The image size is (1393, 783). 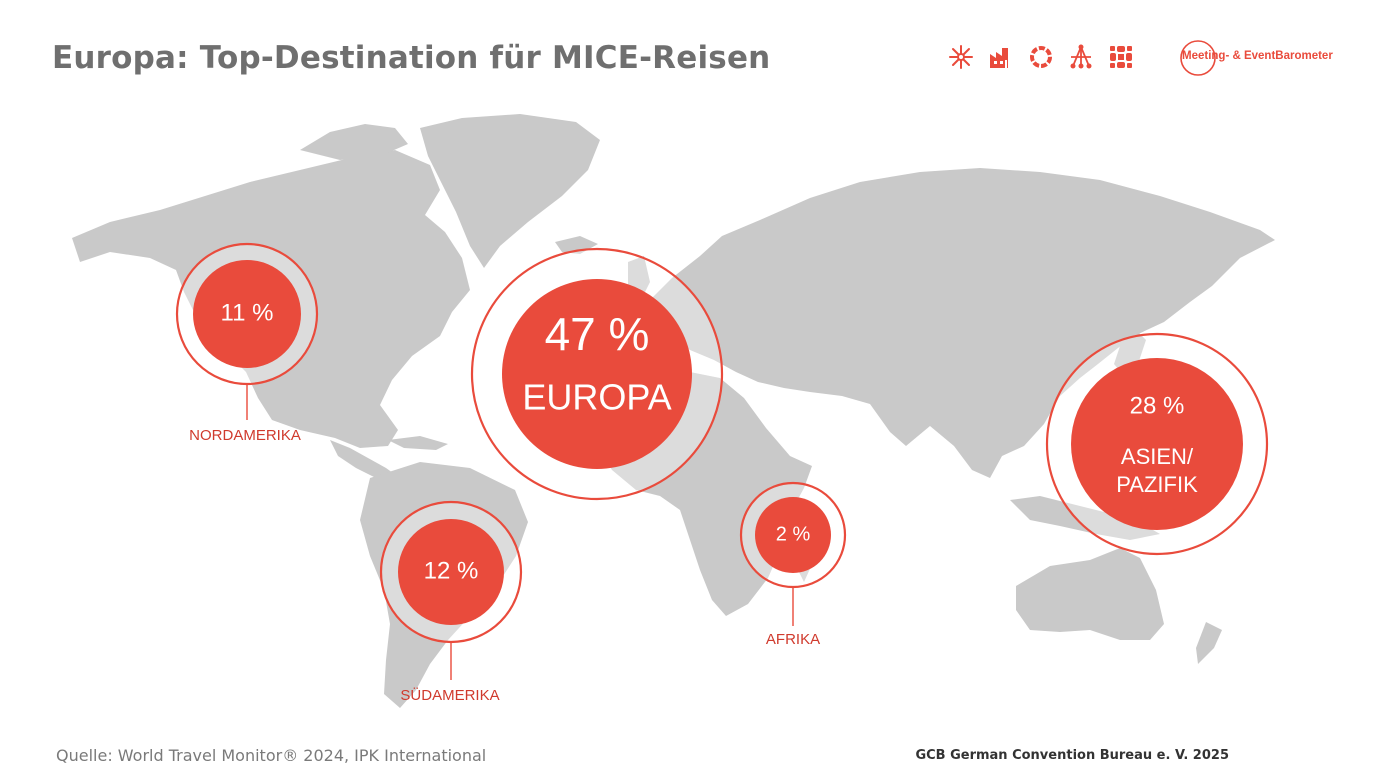 I want to click on bubble-afrika-fill, so click(x=793, y=535).